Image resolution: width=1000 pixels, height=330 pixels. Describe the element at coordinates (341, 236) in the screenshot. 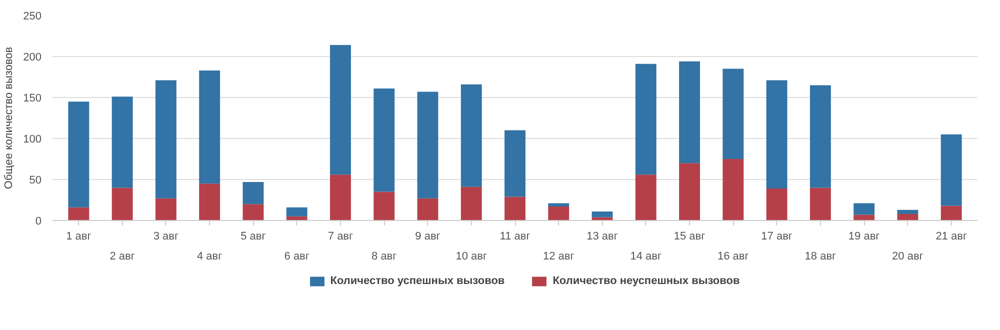

I see `x-tick-label: 7 авг` at that location.